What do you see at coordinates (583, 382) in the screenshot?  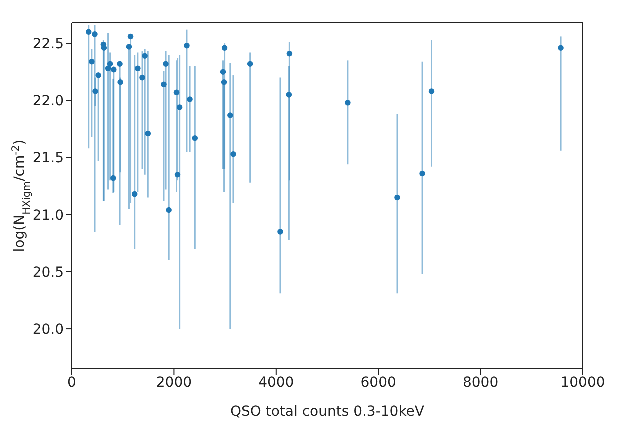 I see `x-tick-label: 10000` at bounding box center [583, 382].